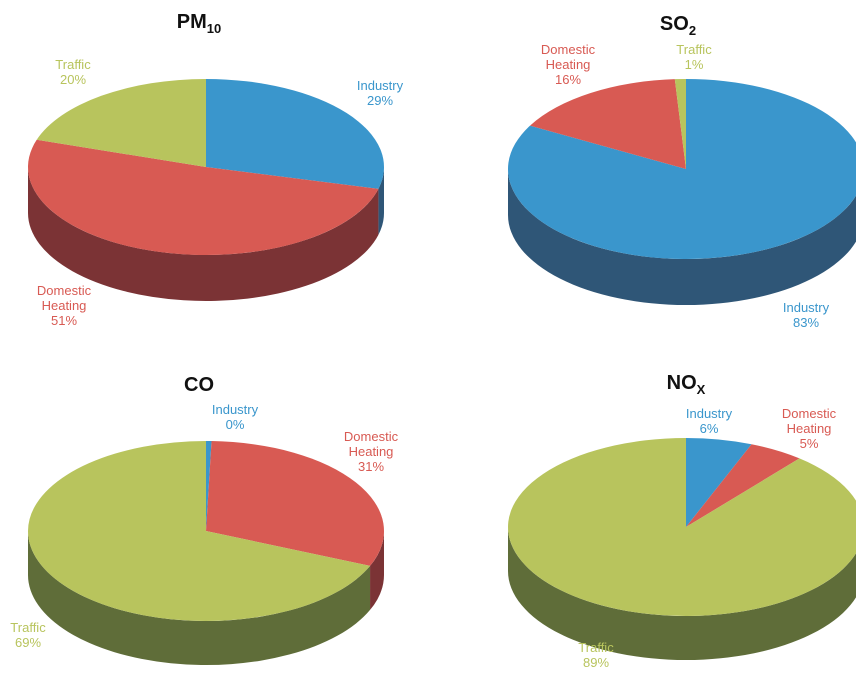 The image size is (856, 700). I want to click on chart-title: CO, so click(199, 385).